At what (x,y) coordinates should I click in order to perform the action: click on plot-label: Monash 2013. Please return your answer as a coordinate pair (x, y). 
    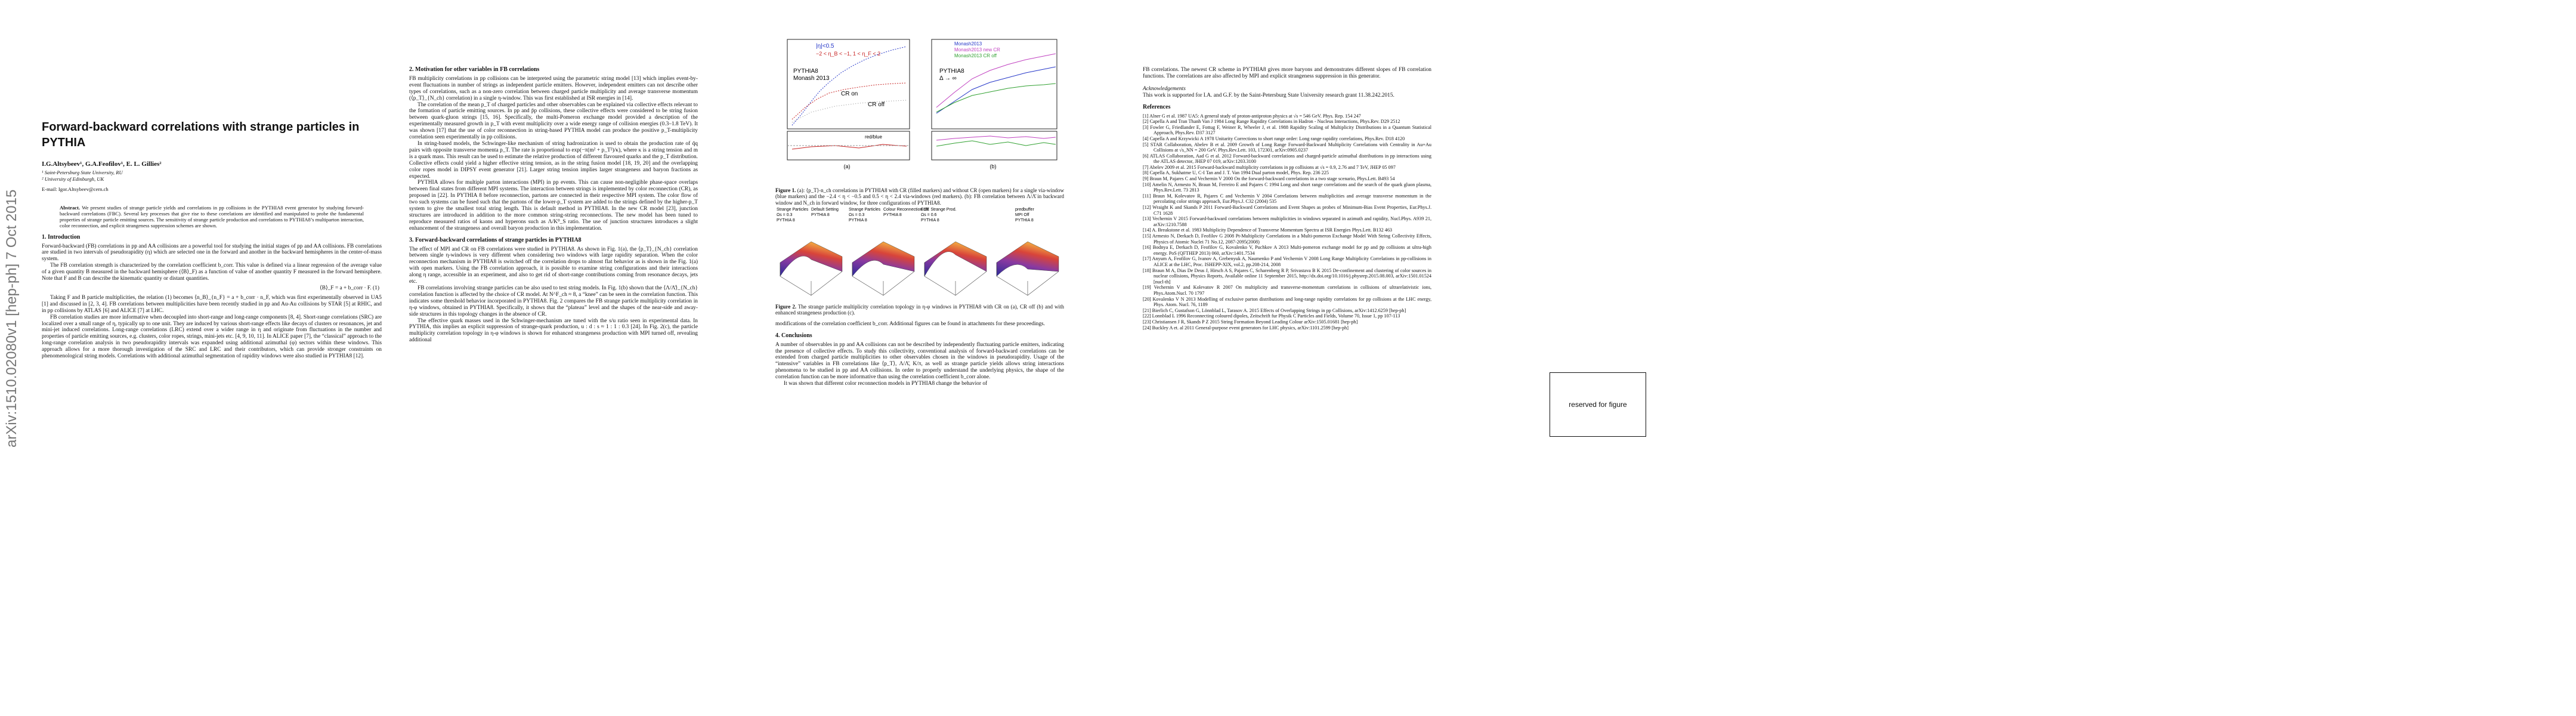
    Looking at the image, I should click on (811, 78).